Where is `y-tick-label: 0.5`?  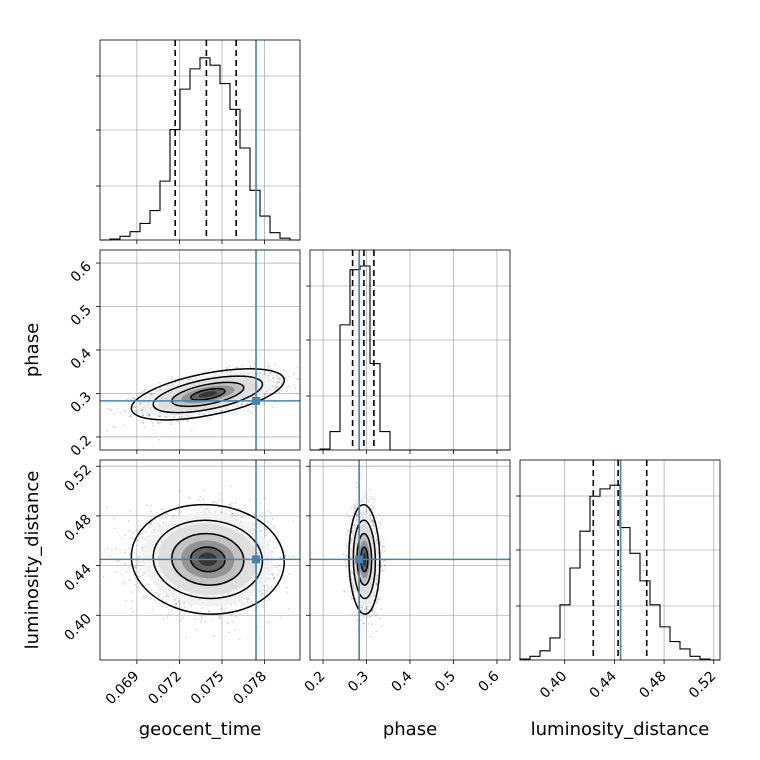
y-tick-label: 0.5 is located at coordinates (81, 315).